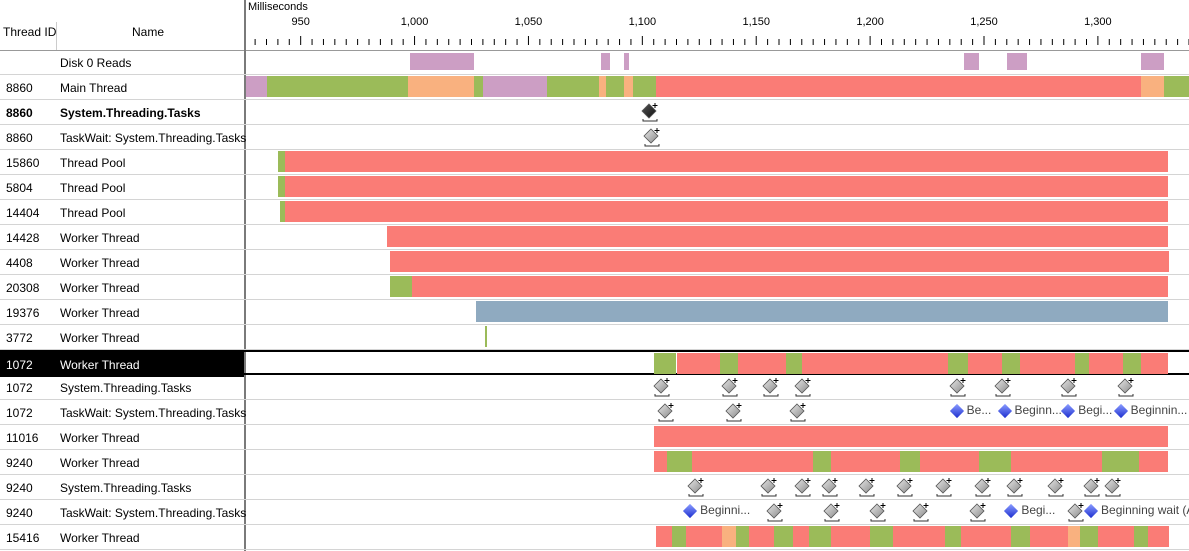  Describe the element at coordinates (245, 275) in the screenshot. I see `pane-splitter` at that location.